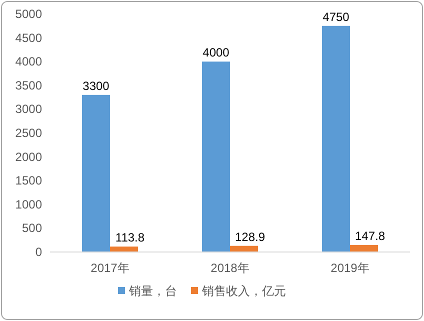 This screenshot has width=424, height=321. What do you see at coordinates (28, 133) in the screenshot?
I see `y-tick-label: 2500` at bounding box center [28, 133].